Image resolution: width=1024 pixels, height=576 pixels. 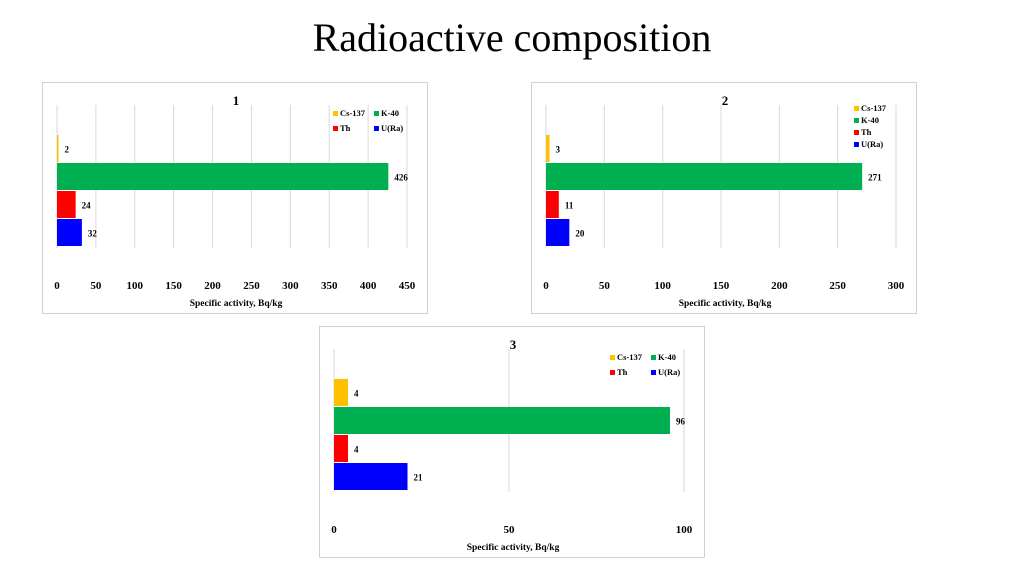 What do you see at coordinates (875, 178) in the screenshot?
I see `bar-value-label: 271` at bounding box center [875, 178].